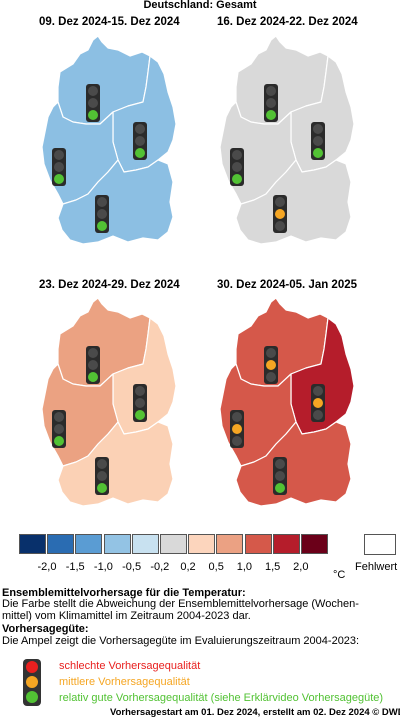 The height and width of the screenshot is (720, 400). Describe the element at coordinates (287, 285) in the screenshot. I see `panel-title-4: 30. Dez 2024-05. Jan 2025` at that location.